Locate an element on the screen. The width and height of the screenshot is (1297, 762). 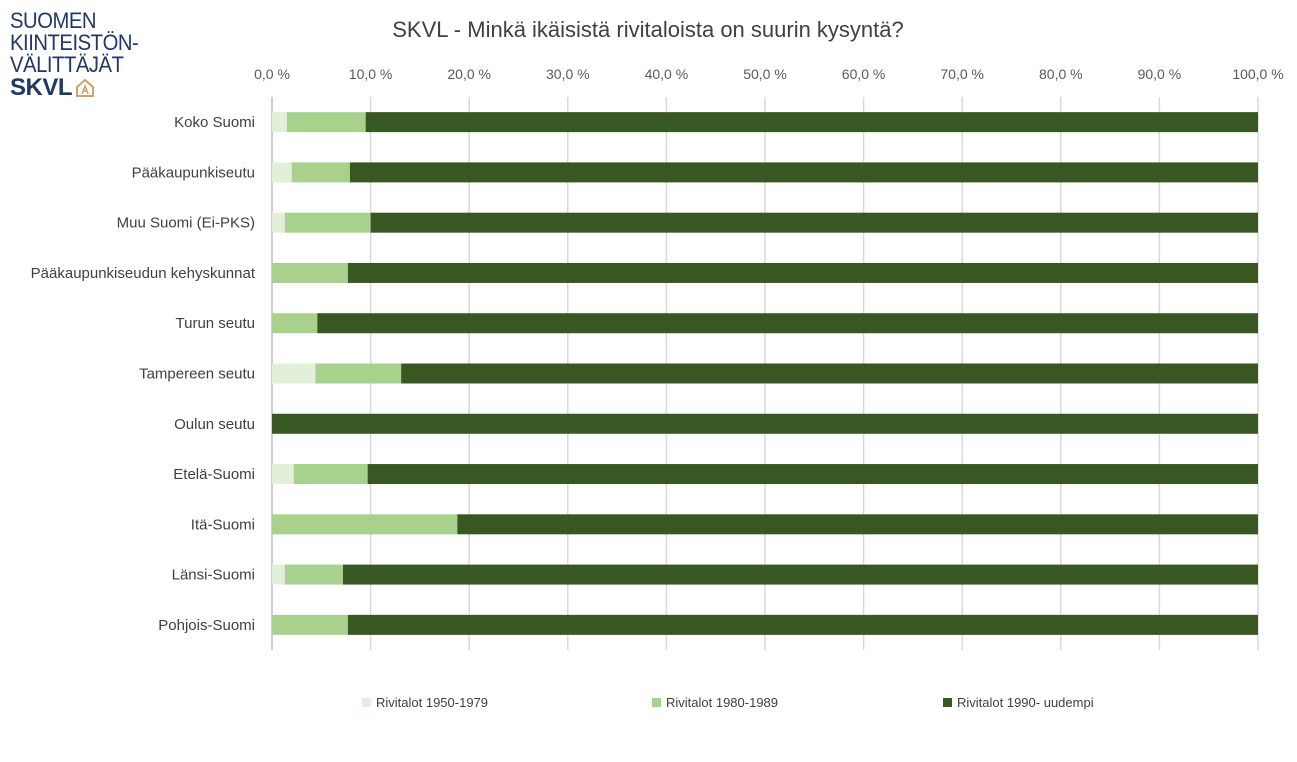
logo-text-line-2: KIINTEISTÖN- is located at coordinates (74, 42).